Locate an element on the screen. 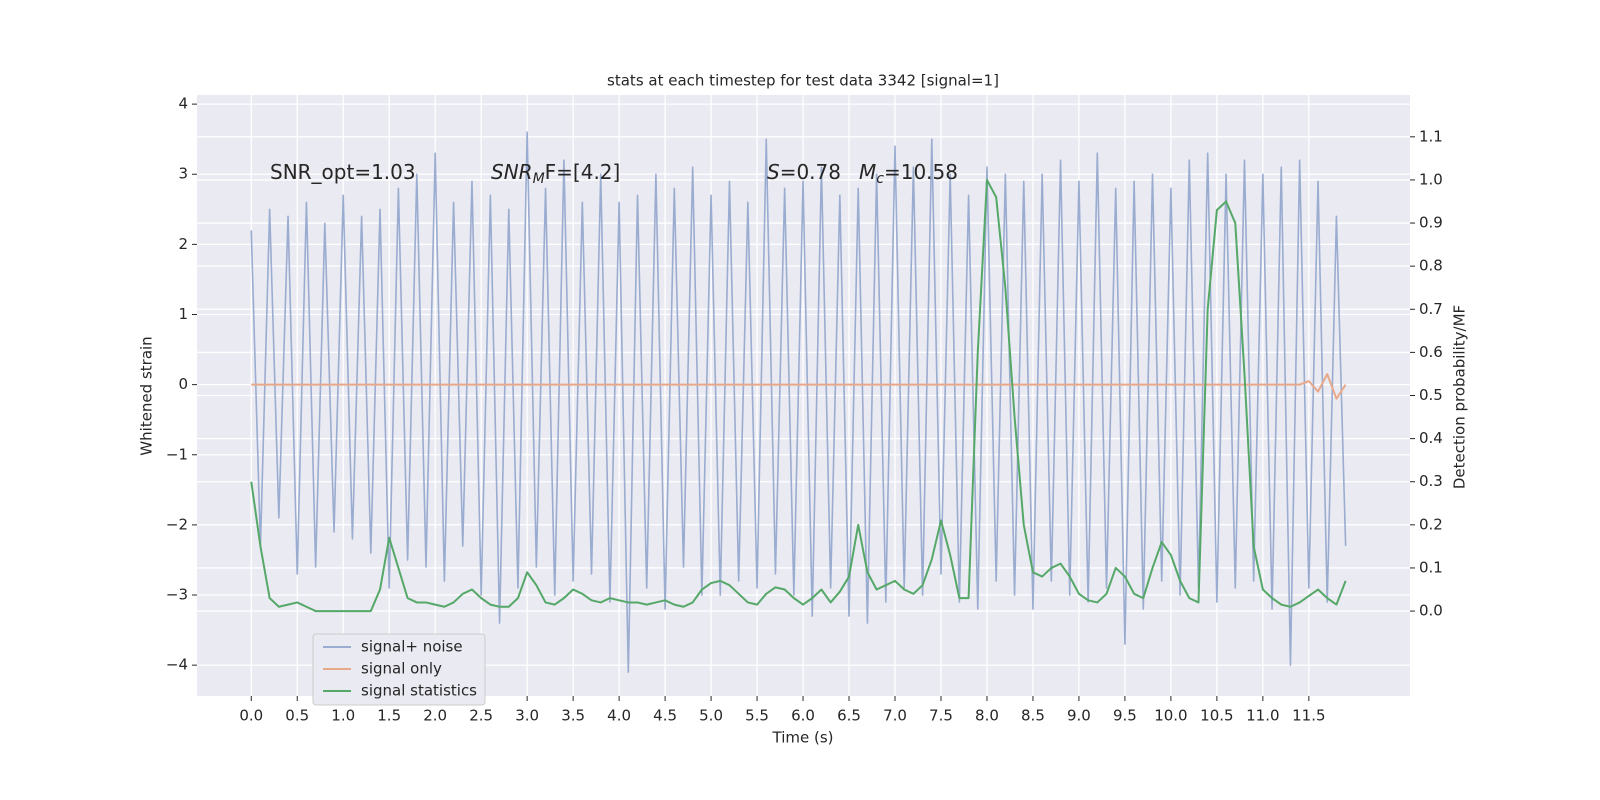 This screenshot has width=1600, height=800. y-tick-label: 0 is located at coordinates (183, 384).